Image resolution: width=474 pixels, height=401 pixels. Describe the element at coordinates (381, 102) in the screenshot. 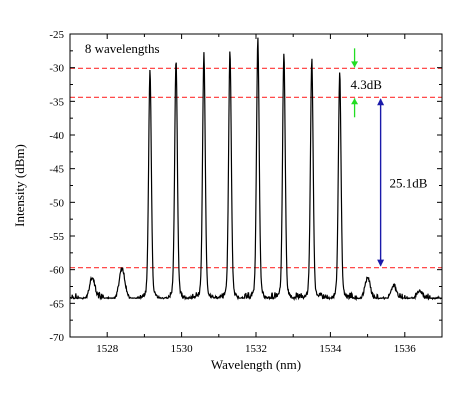

I see `delta-large-arrow-top-head` at that location.